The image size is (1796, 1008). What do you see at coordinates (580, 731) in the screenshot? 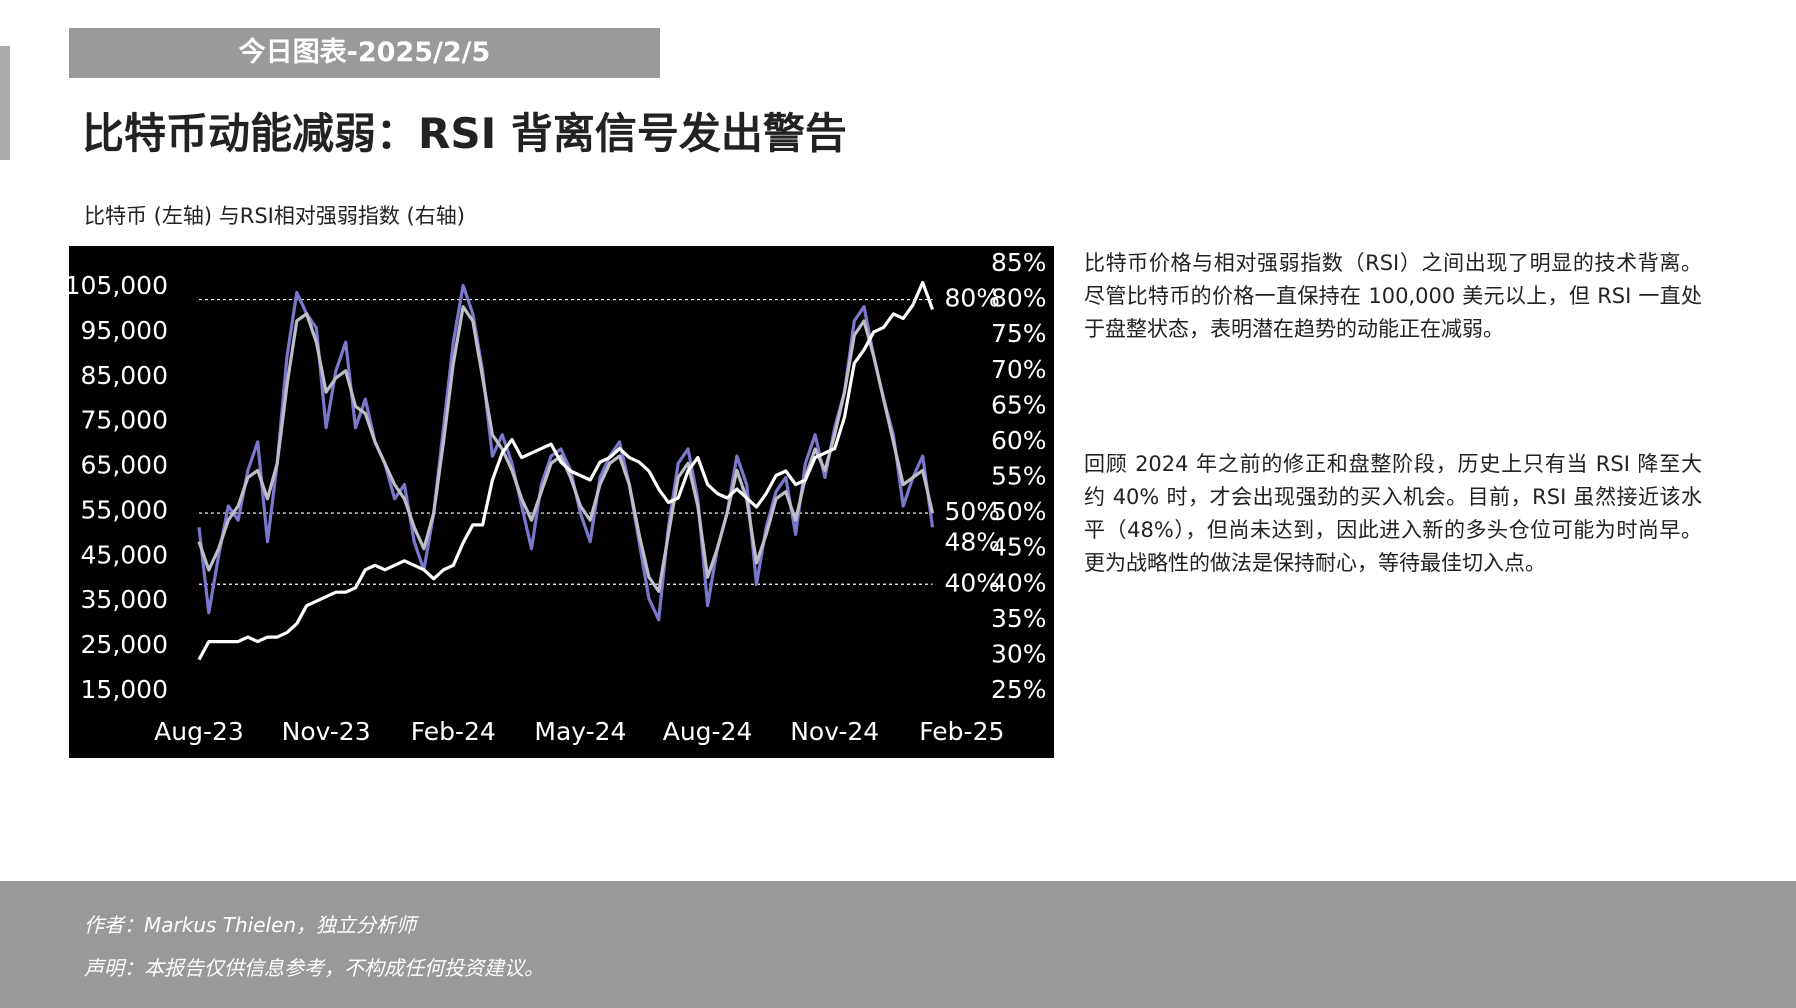
I see `x-tick-label: May-24` at bounding box center [580, 731].